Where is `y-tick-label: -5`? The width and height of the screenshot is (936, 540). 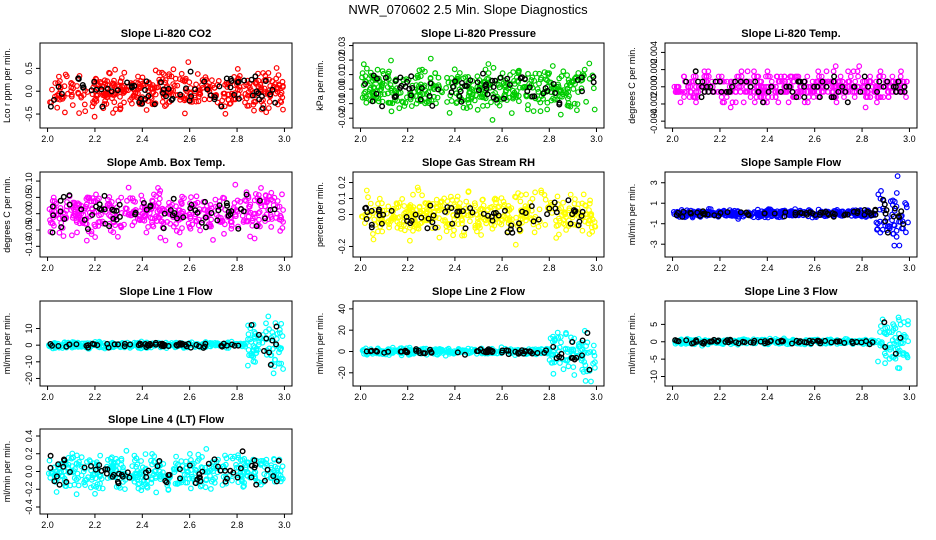 y-tick-label: -5 is located at coordinates (654, 359).